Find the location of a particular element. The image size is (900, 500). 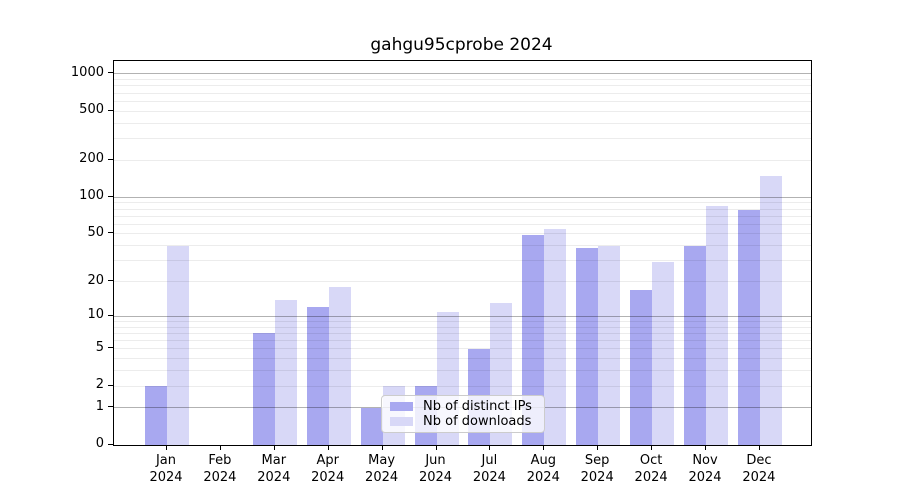

bar-distinct-ips-may is located at coordinates (371, 426).